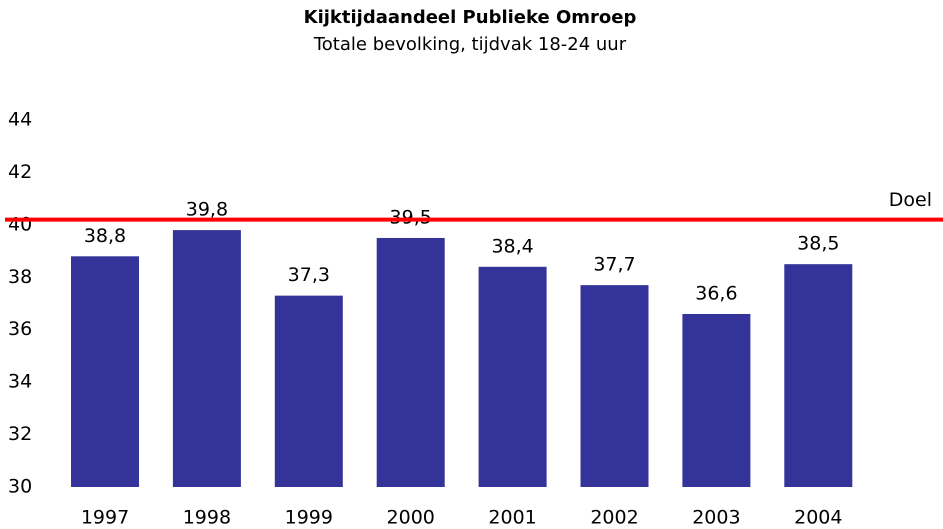 The height and width of the screenshot is (529, 943). What do you see at coordinates (309, 518) in the screenshot?
I see `x-tick-label: 1999` at bounding box center [309, 518].